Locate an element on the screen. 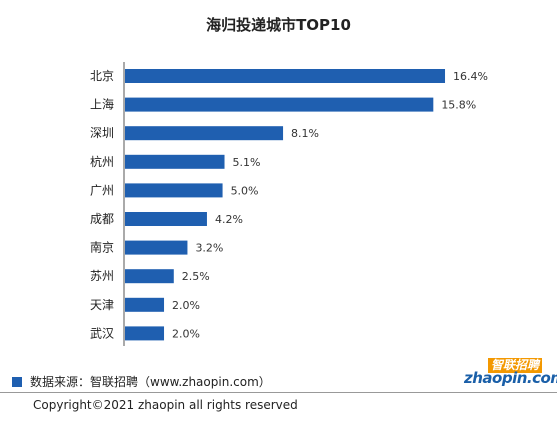 This screenshot has height=425, width=557. value-label: 16.4% is located at coordinates (470, 76).